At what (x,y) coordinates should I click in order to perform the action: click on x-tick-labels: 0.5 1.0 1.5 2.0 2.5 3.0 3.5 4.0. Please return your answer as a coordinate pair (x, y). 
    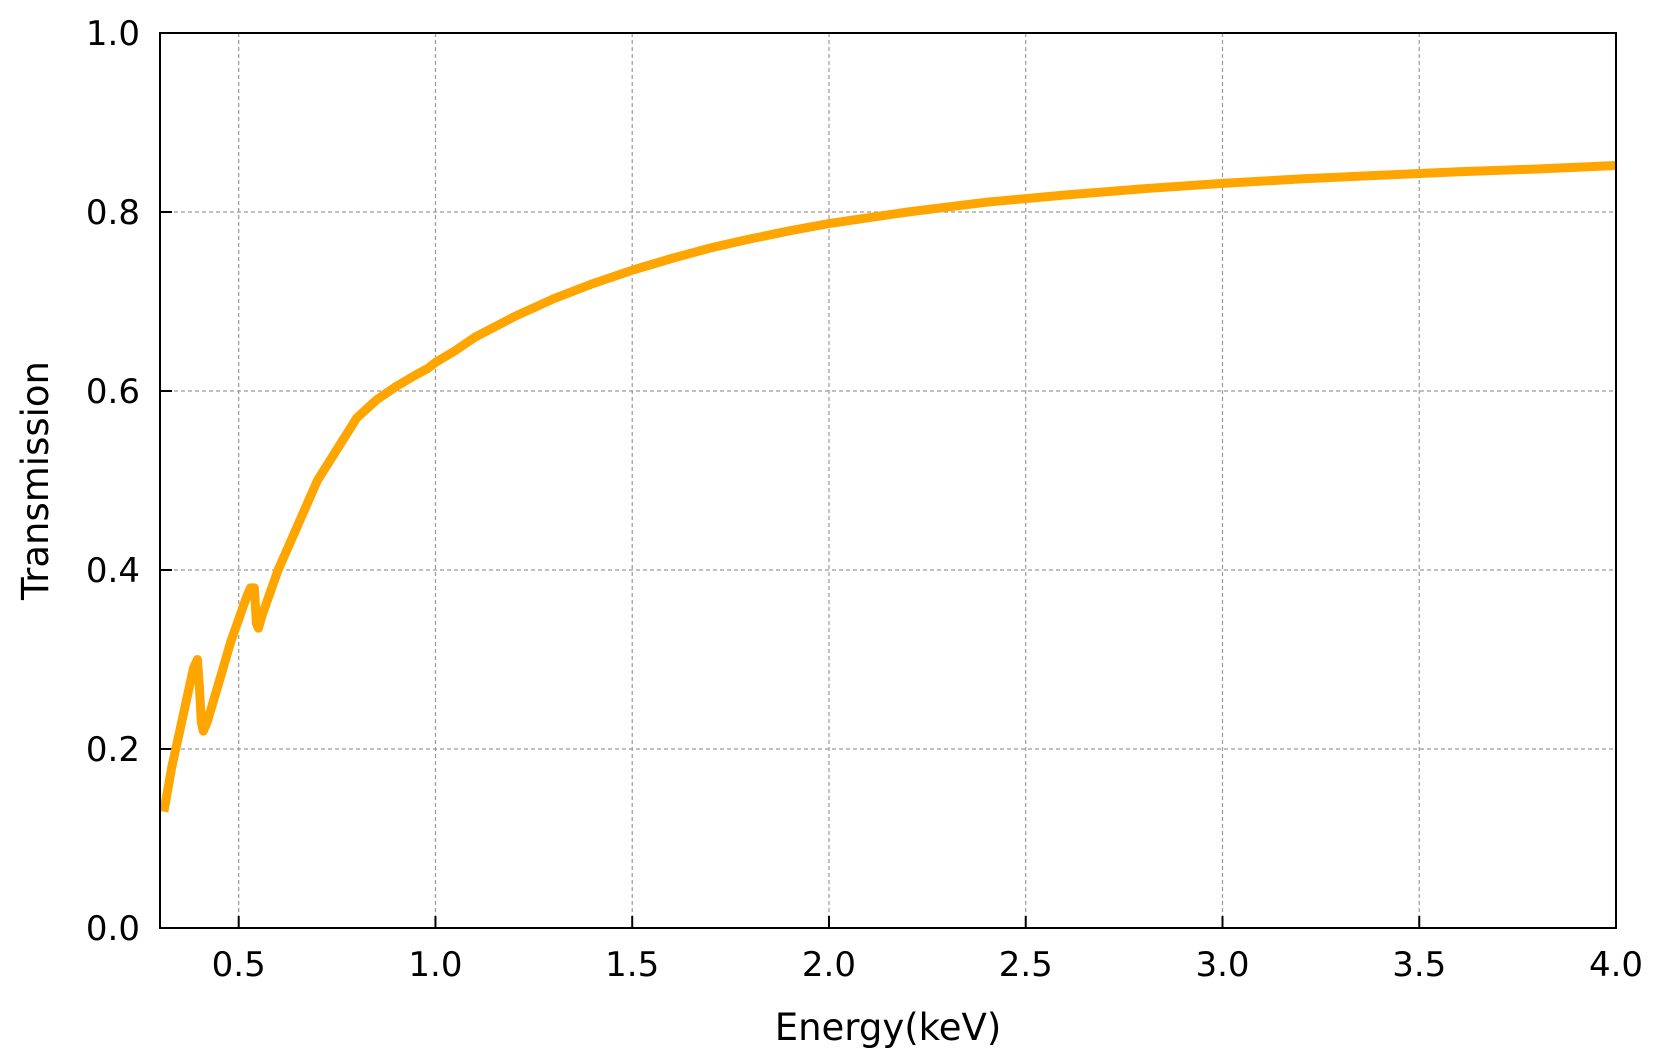
    Looking at the image, I should click on (927, 965).